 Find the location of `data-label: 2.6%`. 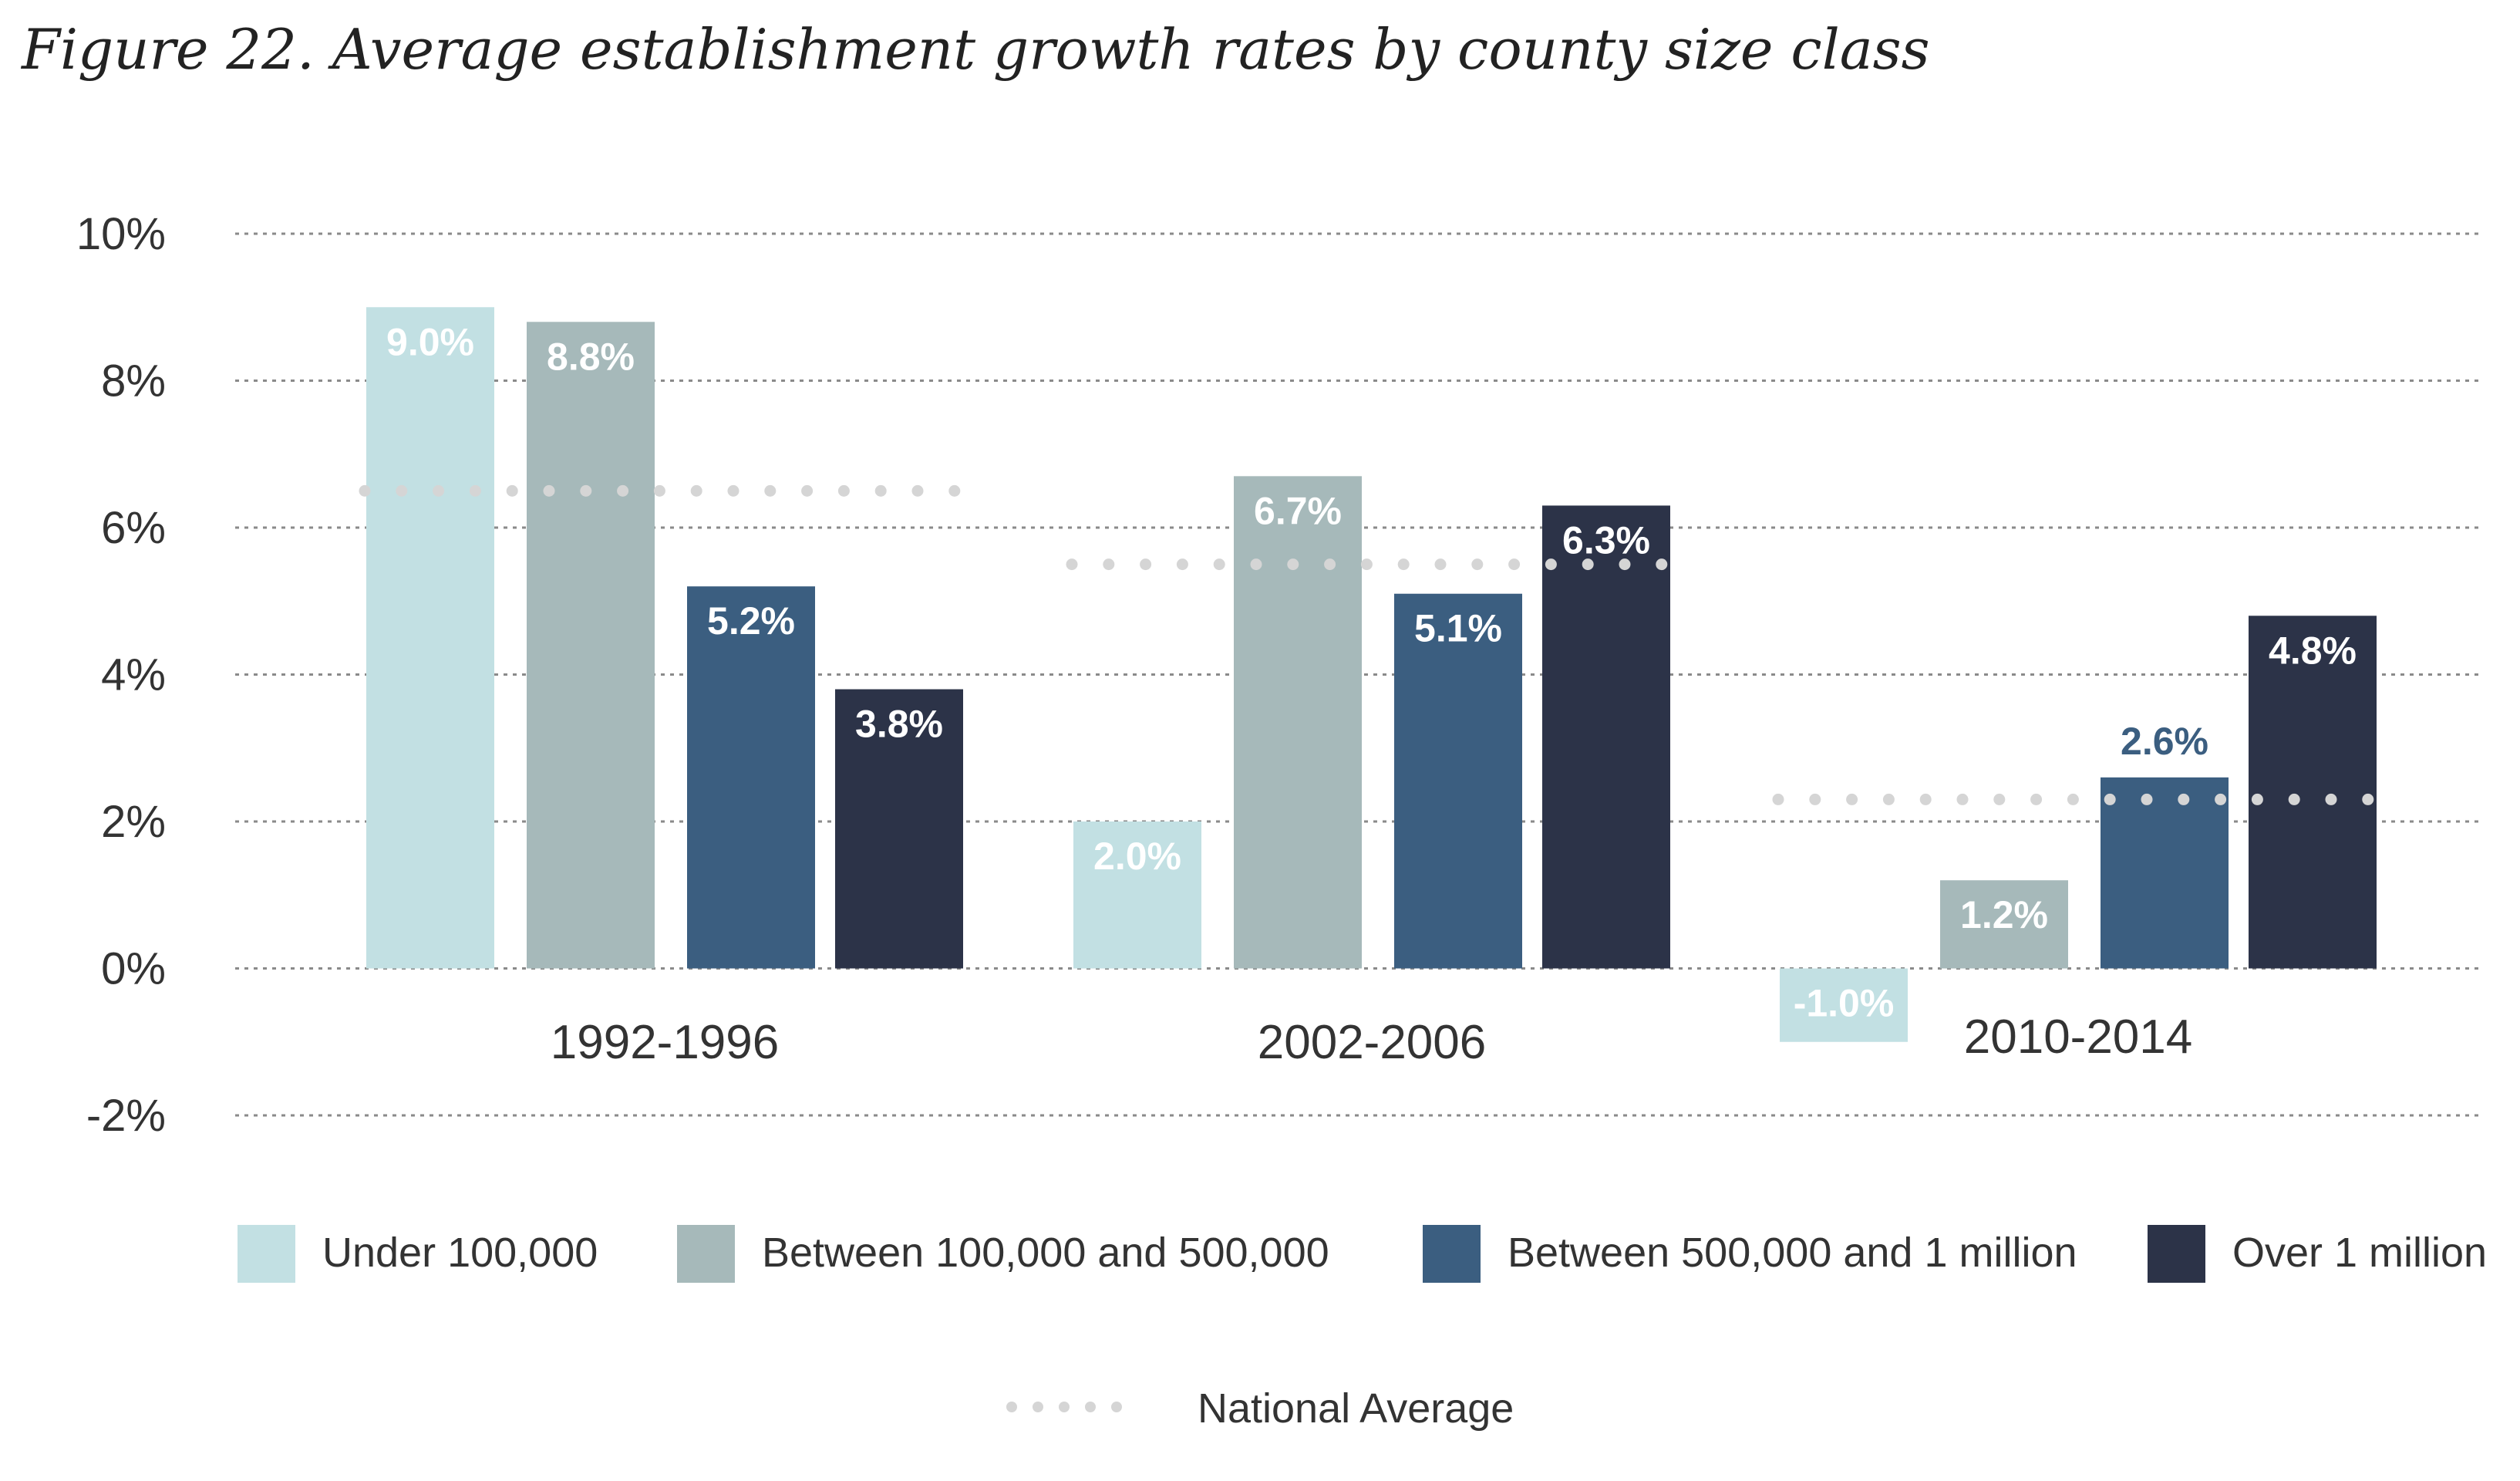

data-label: 2.6% is located at coordinates (2164, 741).